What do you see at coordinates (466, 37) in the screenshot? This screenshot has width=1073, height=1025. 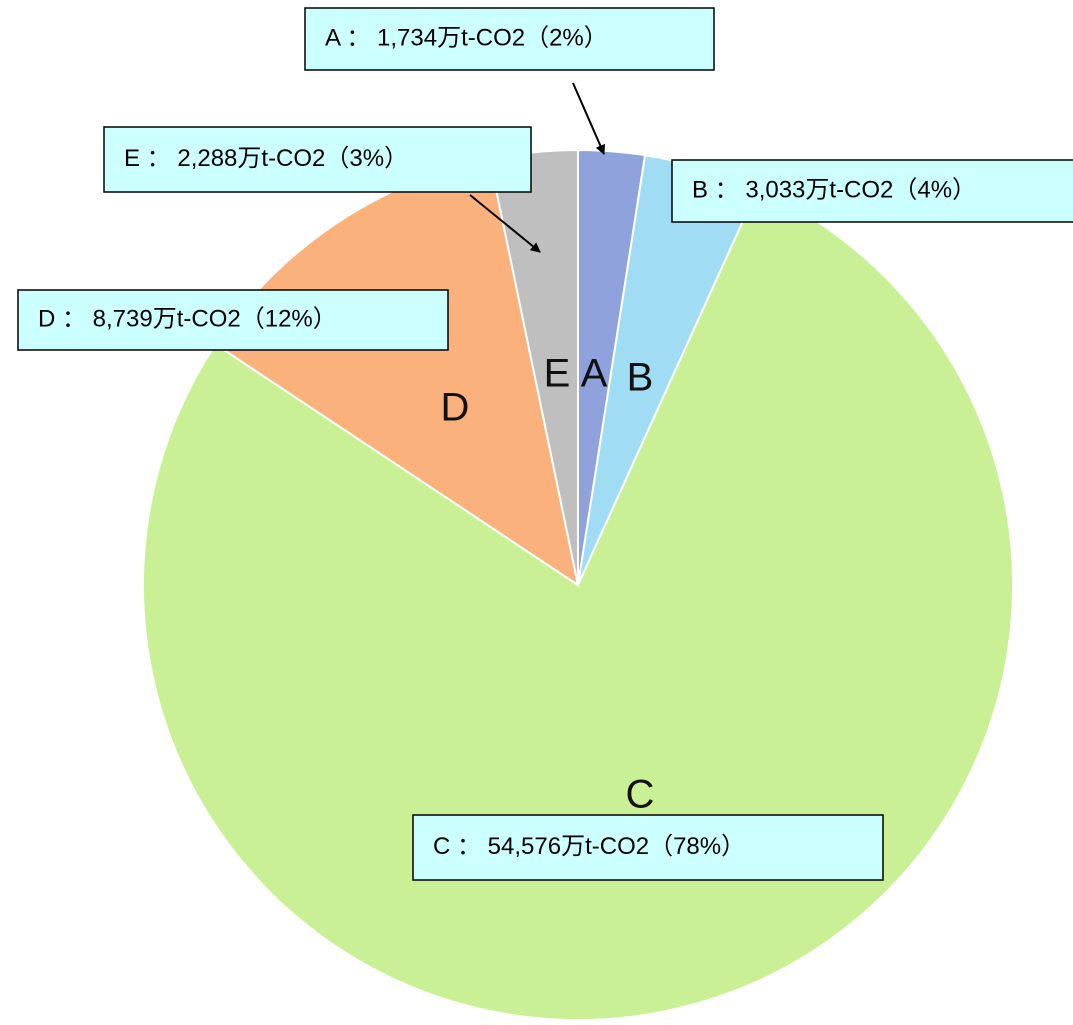 I see `data-label: A ： 1,734万t-CO2（2%）` at bounding box center [466, 37].